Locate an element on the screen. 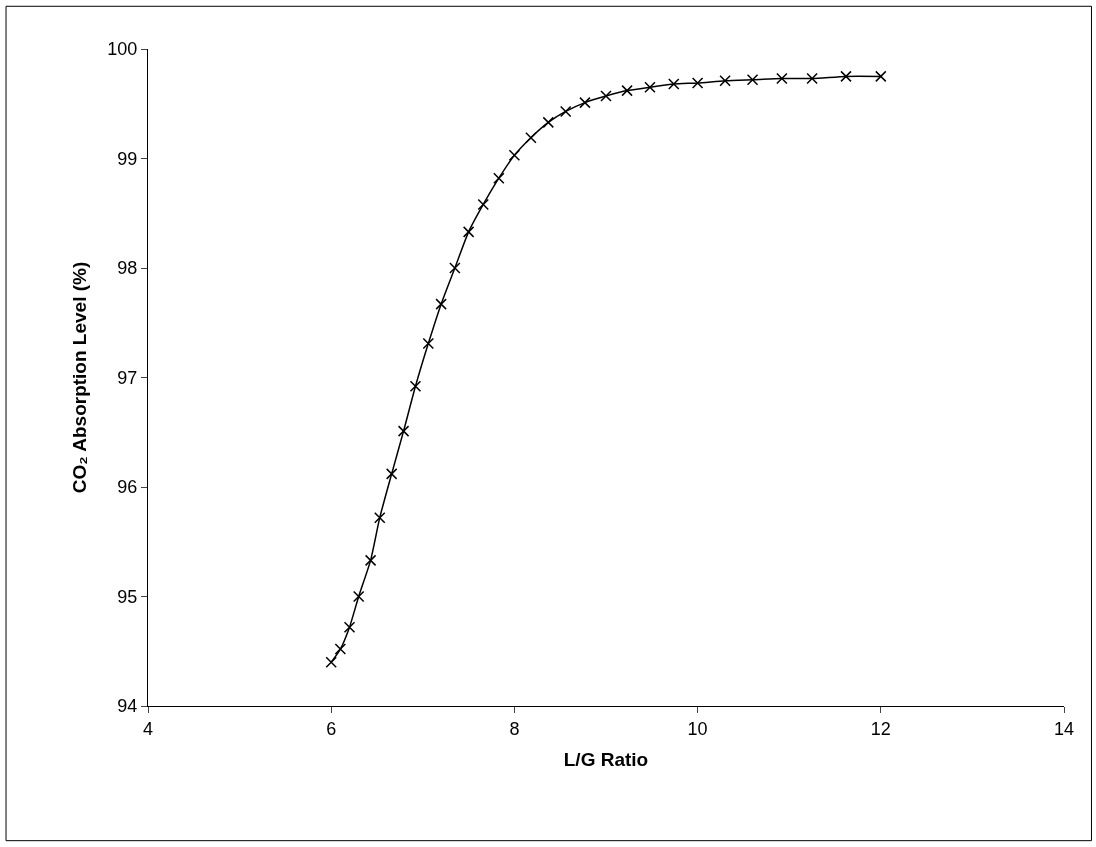 Image resolution: width=1096 pixels, height=847 pixels. y-tick-label: 96 is located at coordinates (127, 487).